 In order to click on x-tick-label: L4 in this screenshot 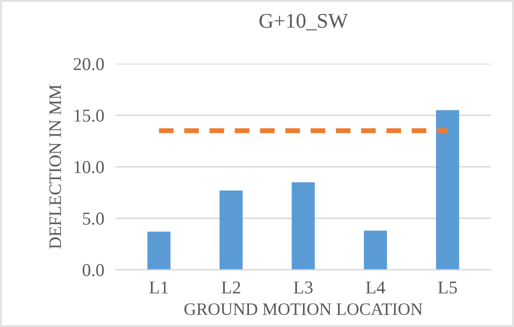, I will do `click(376, 288)`.